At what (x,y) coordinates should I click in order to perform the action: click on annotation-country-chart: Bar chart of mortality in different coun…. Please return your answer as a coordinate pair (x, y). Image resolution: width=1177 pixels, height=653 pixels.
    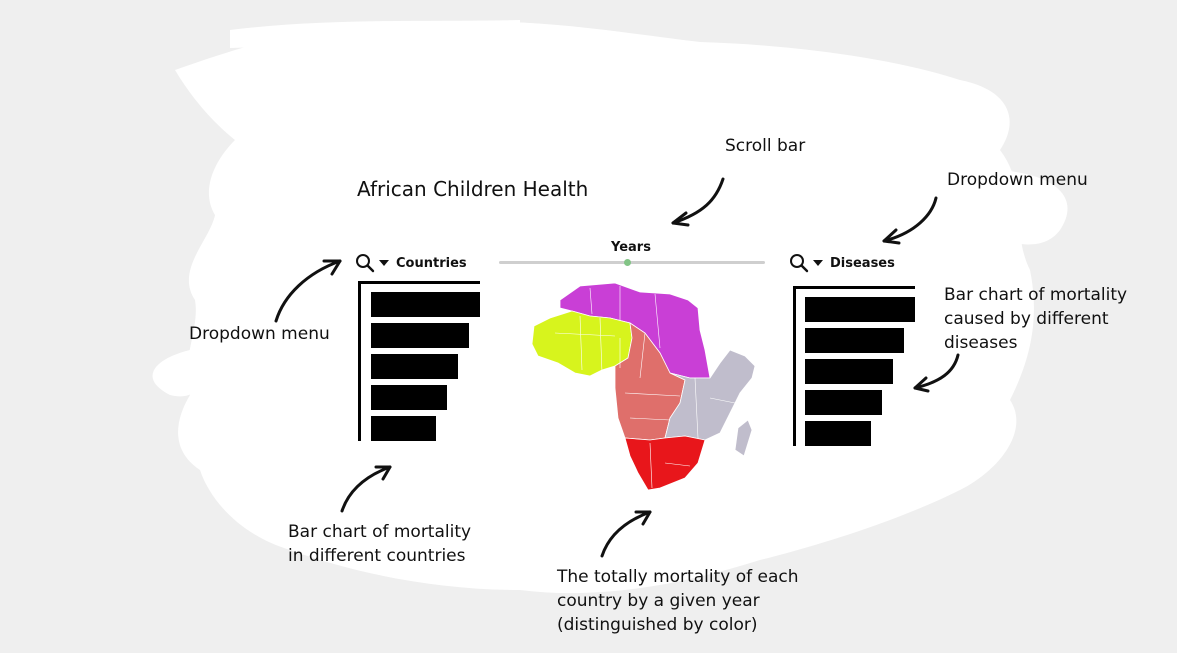
    Looking at the image, I should click on (380, 544).